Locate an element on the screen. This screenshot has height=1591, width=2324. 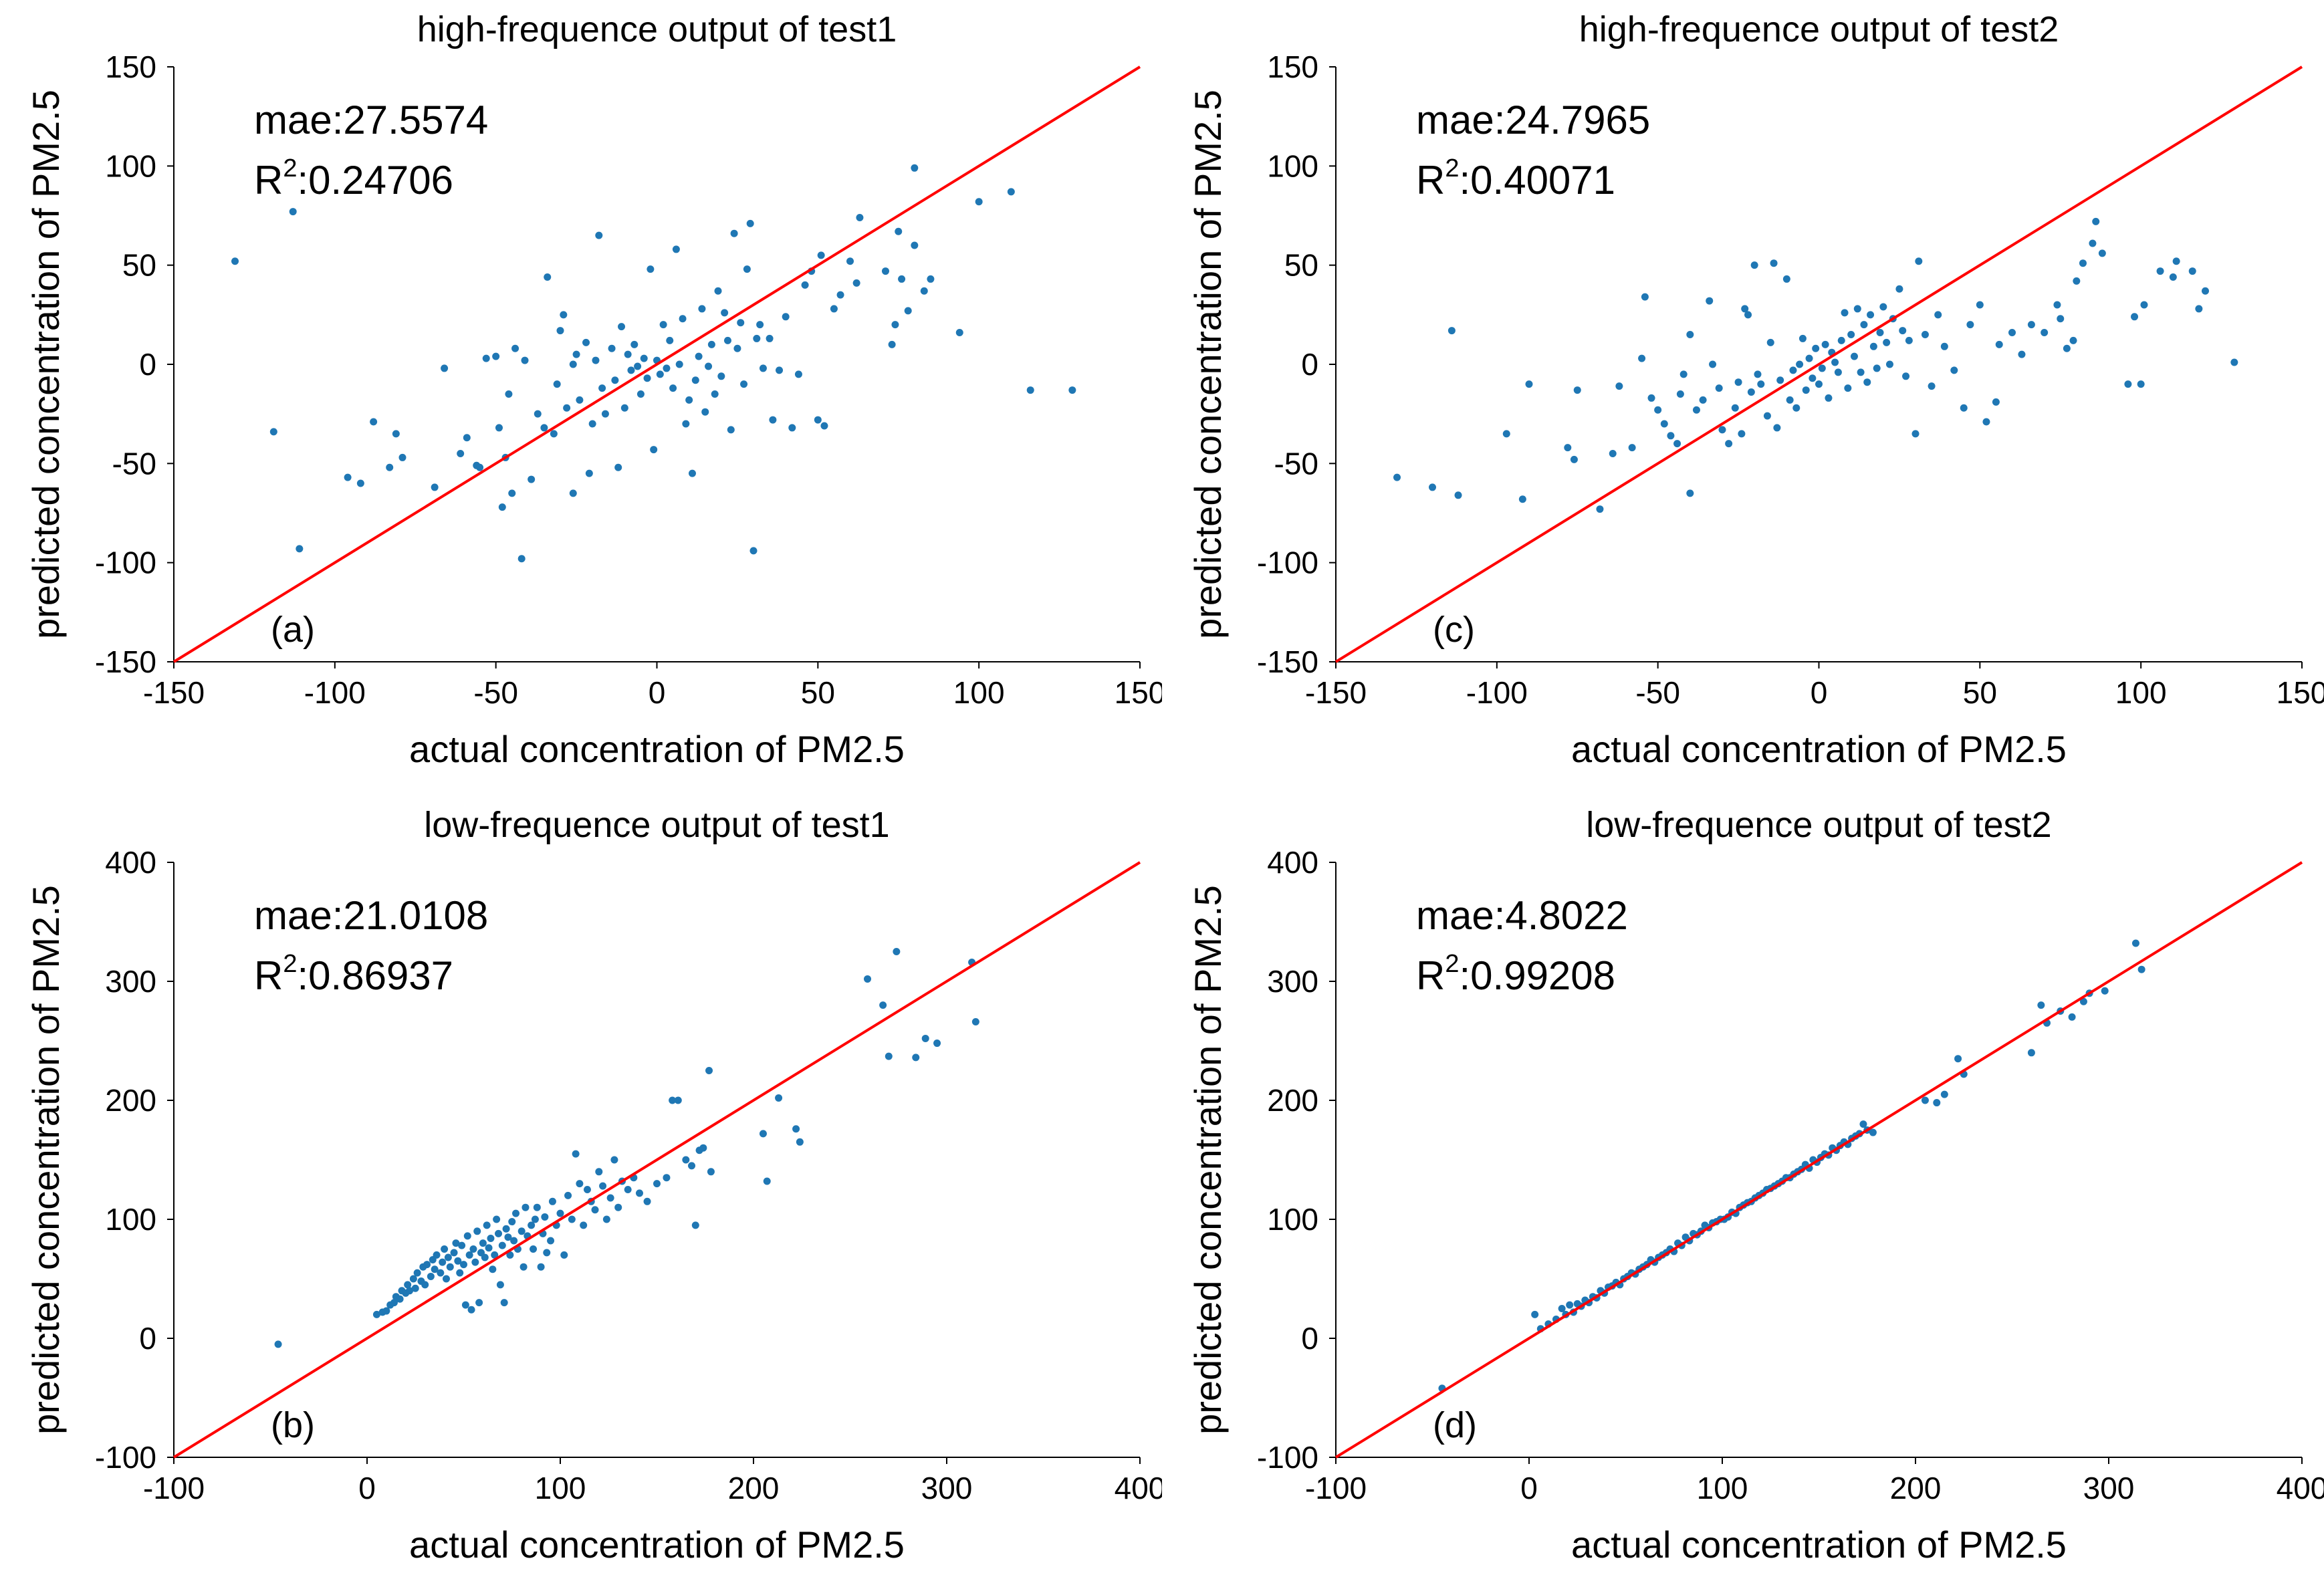
r2-prefix: R is located at coordinates (1431, 180).